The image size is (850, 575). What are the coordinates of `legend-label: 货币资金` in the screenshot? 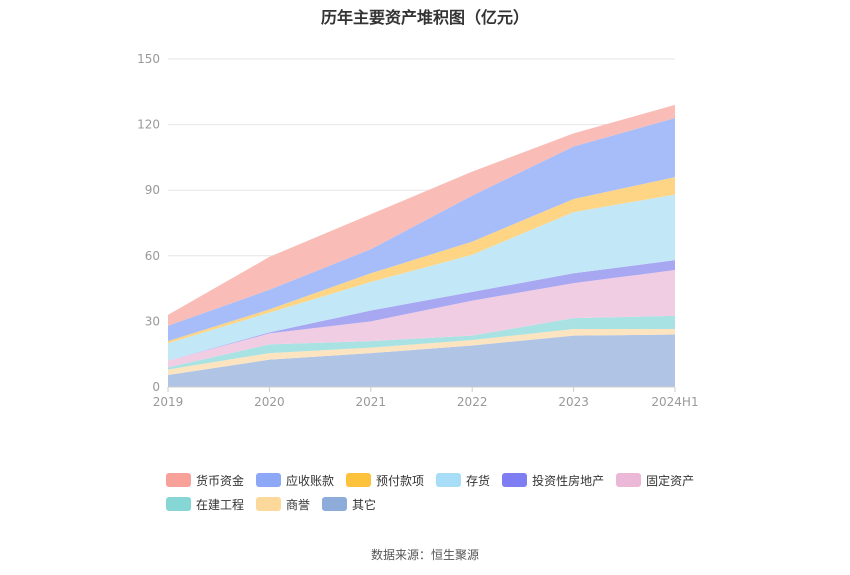 It's located at (220, 480).